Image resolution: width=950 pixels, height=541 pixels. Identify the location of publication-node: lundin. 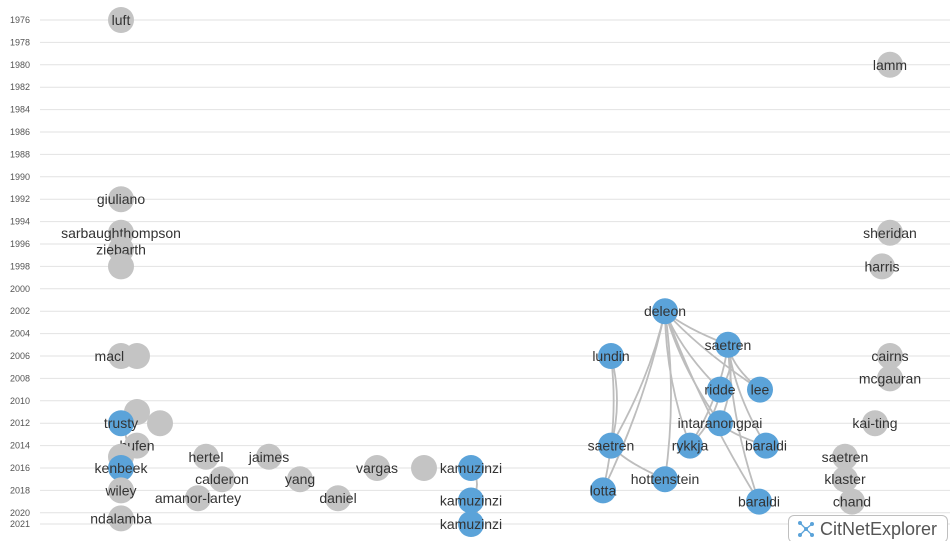
(611, 356).